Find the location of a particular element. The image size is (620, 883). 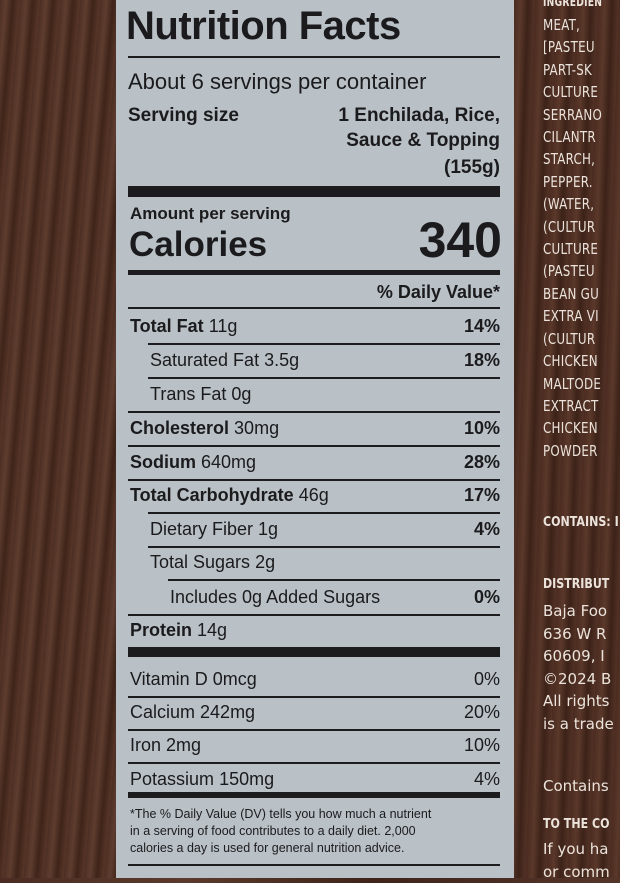

text-line: (PASTEU is located at coordinates (572, 271).